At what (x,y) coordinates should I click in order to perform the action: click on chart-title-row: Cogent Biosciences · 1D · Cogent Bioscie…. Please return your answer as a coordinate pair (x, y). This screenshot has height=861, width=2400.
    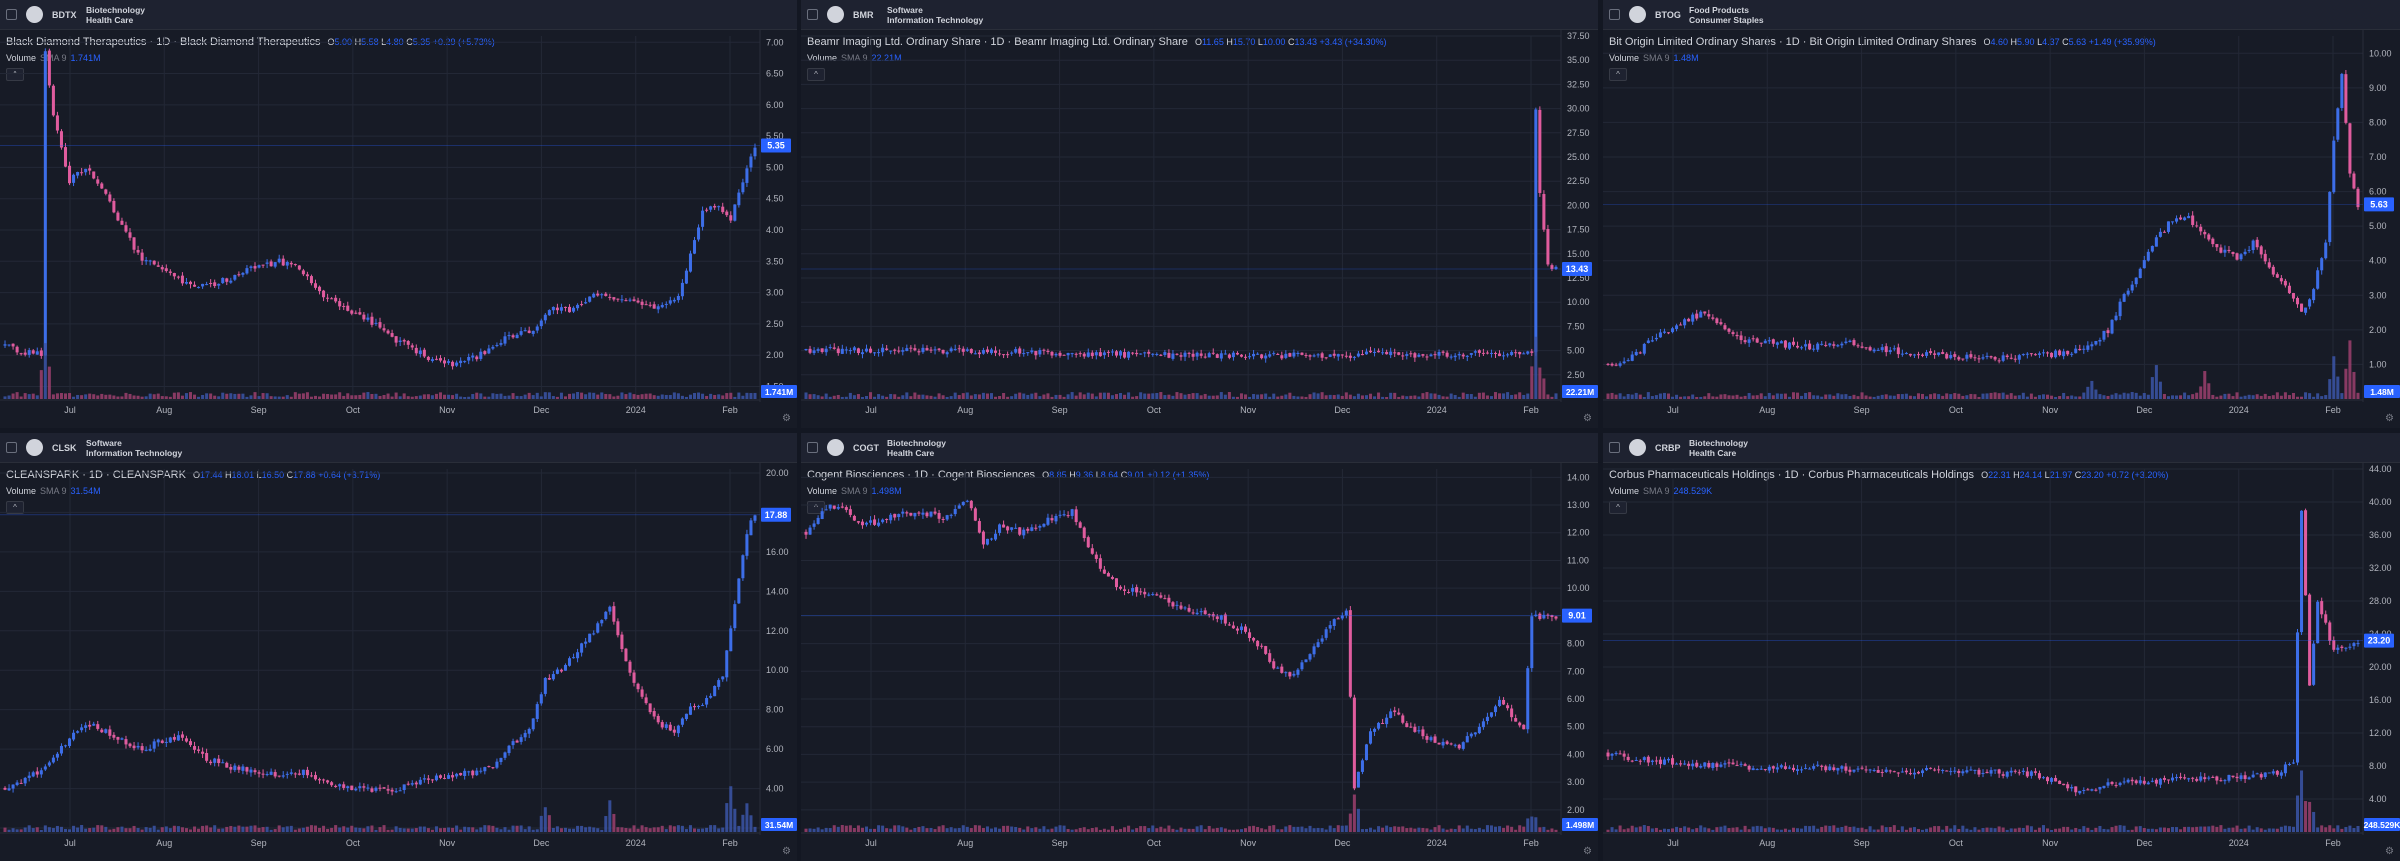
    Looking at the image, I should click on (1008, 475).